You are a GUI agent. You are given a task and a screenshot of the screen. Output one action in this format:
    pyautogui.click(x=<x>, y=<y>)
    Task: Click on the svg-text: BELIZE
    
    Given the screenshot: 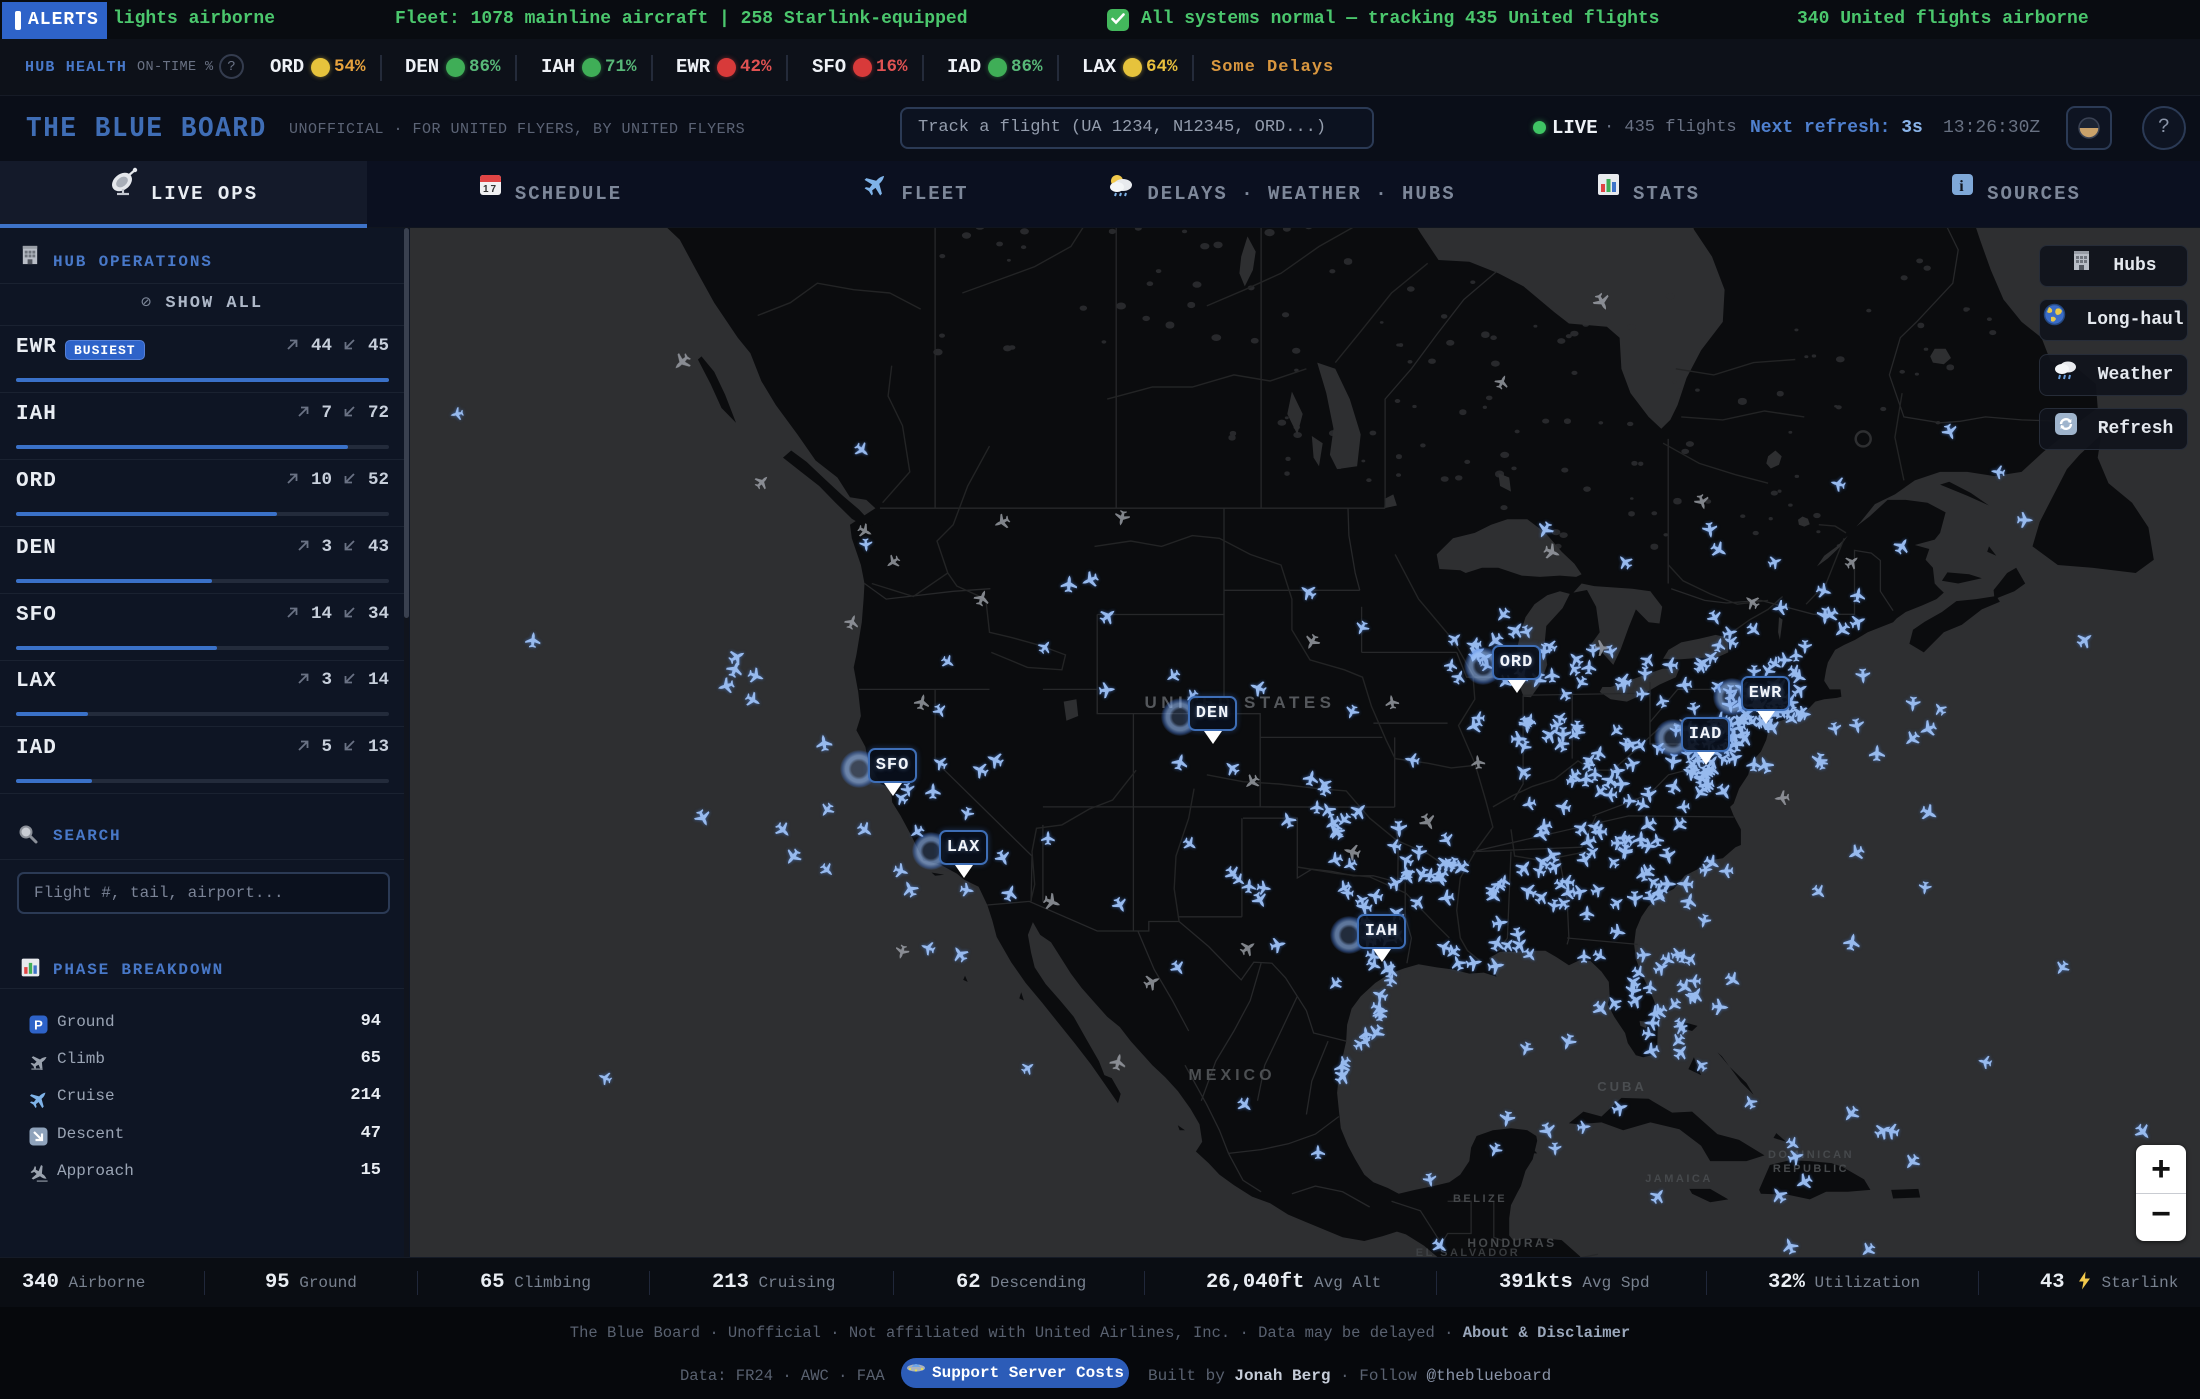 What is the action you would take?
    pyautogui.click(x=1480, y=1199)
    